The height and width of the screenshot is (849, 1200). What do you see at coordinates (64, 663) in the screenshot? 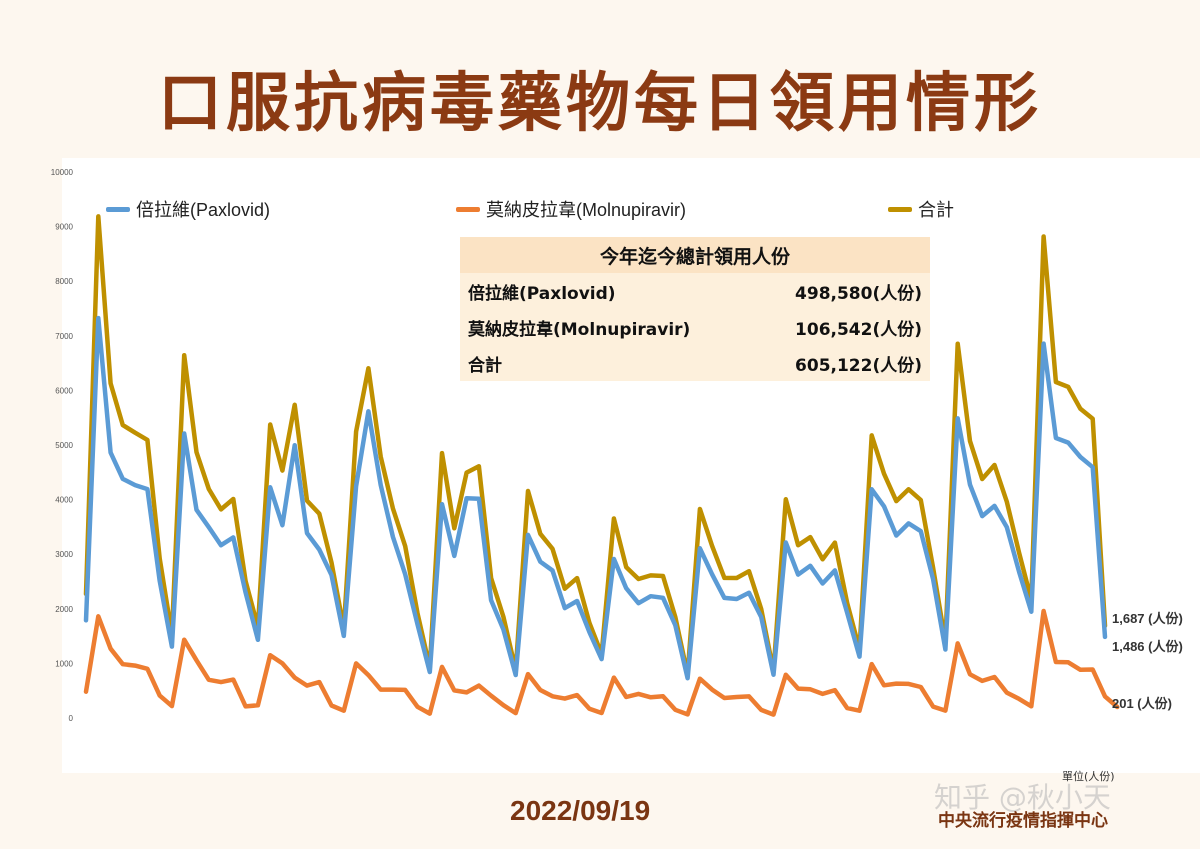
I see `y-tick-label: 1000` at bounding box center [64, 663].